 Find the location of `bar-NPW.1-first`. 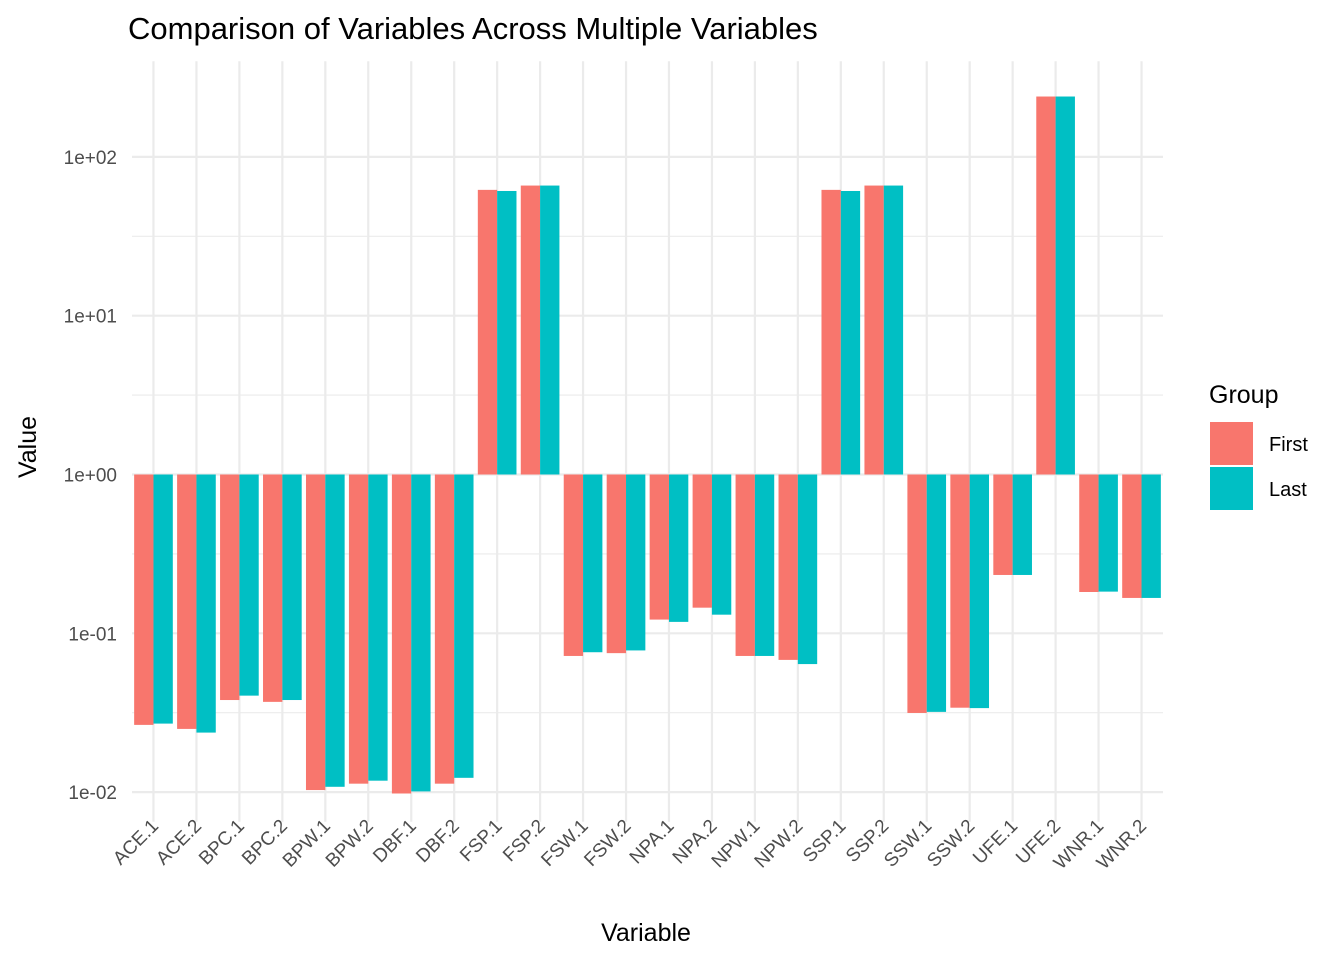

bar-NPW.1-first is located at coordinates (745, 565).